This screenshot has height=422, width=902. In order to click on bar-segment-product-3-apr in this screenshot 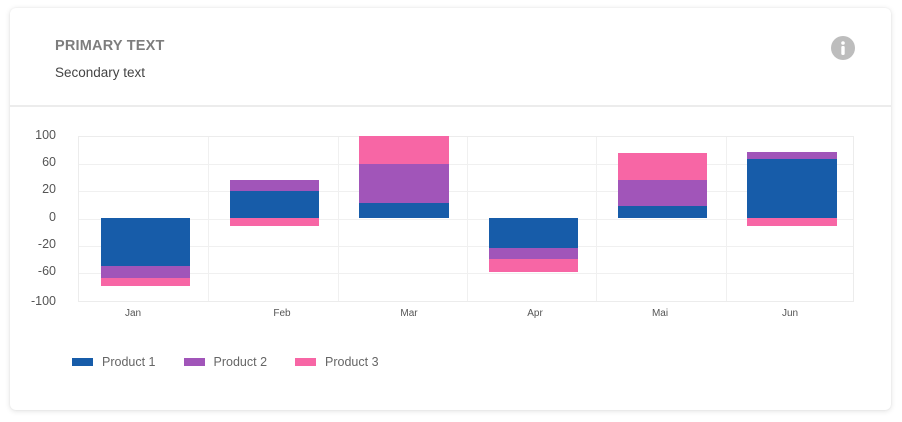, I will do `click(533, 265)`.